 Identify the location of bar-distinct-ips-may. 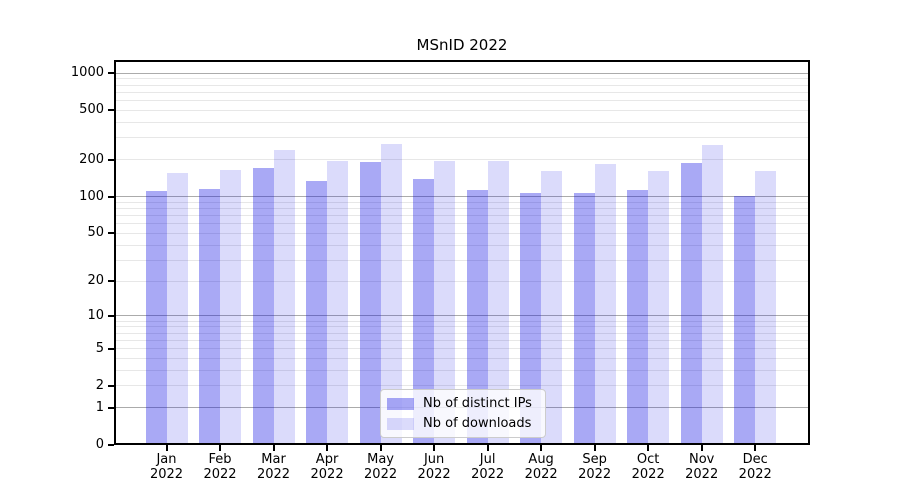
(370, 303).